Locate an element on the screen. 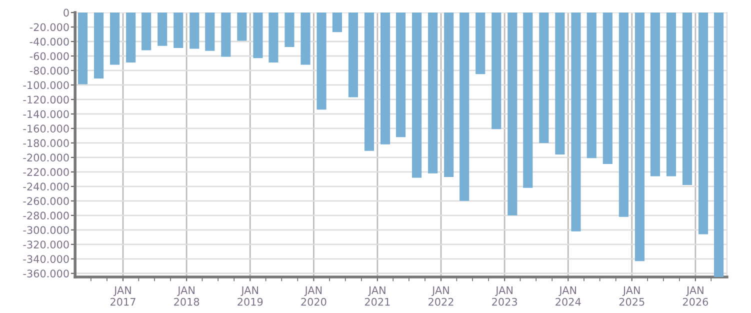 The width and height of the screenshot is (751, 313). x-tick-label: JAN 2026 is located at coordinates (695, 296).